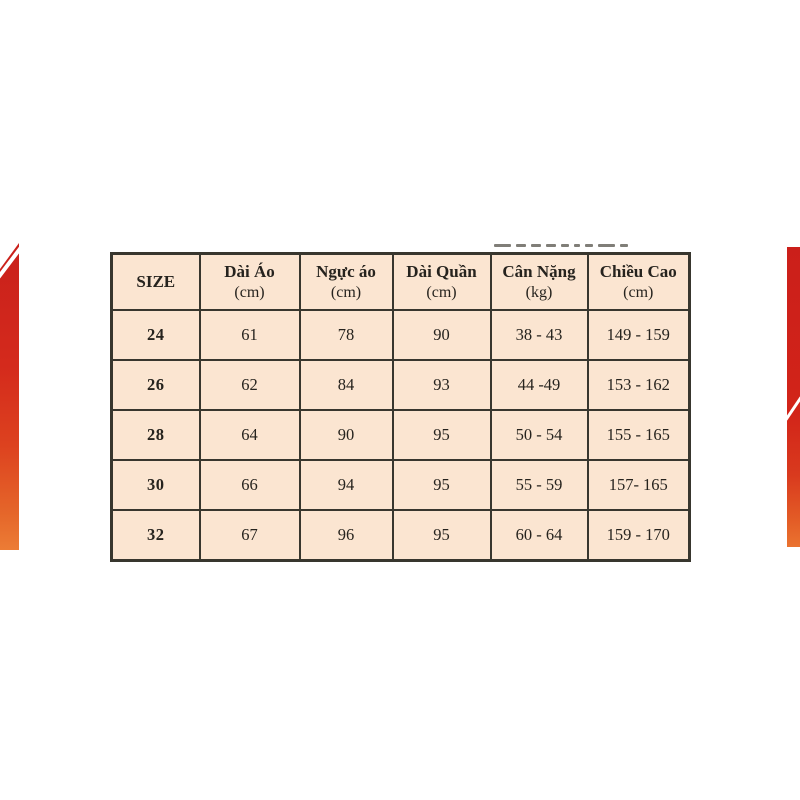 The height and width of the screenshot is (800, 800). Describe the element at coordinates (638, 435) in the screenshot. I see `cell-chieu-cao: 155 - 165` at that location.